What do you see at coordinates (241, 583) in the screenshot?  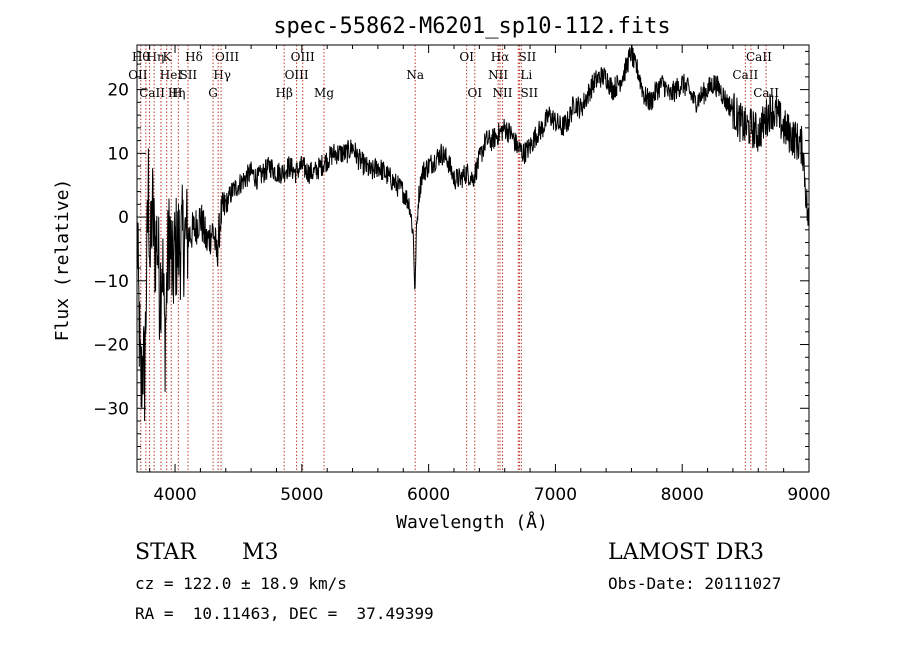 I see `redshift-velocity: cz = 122.0 ± 18.9 km/s` at bounding box center [241, 583].